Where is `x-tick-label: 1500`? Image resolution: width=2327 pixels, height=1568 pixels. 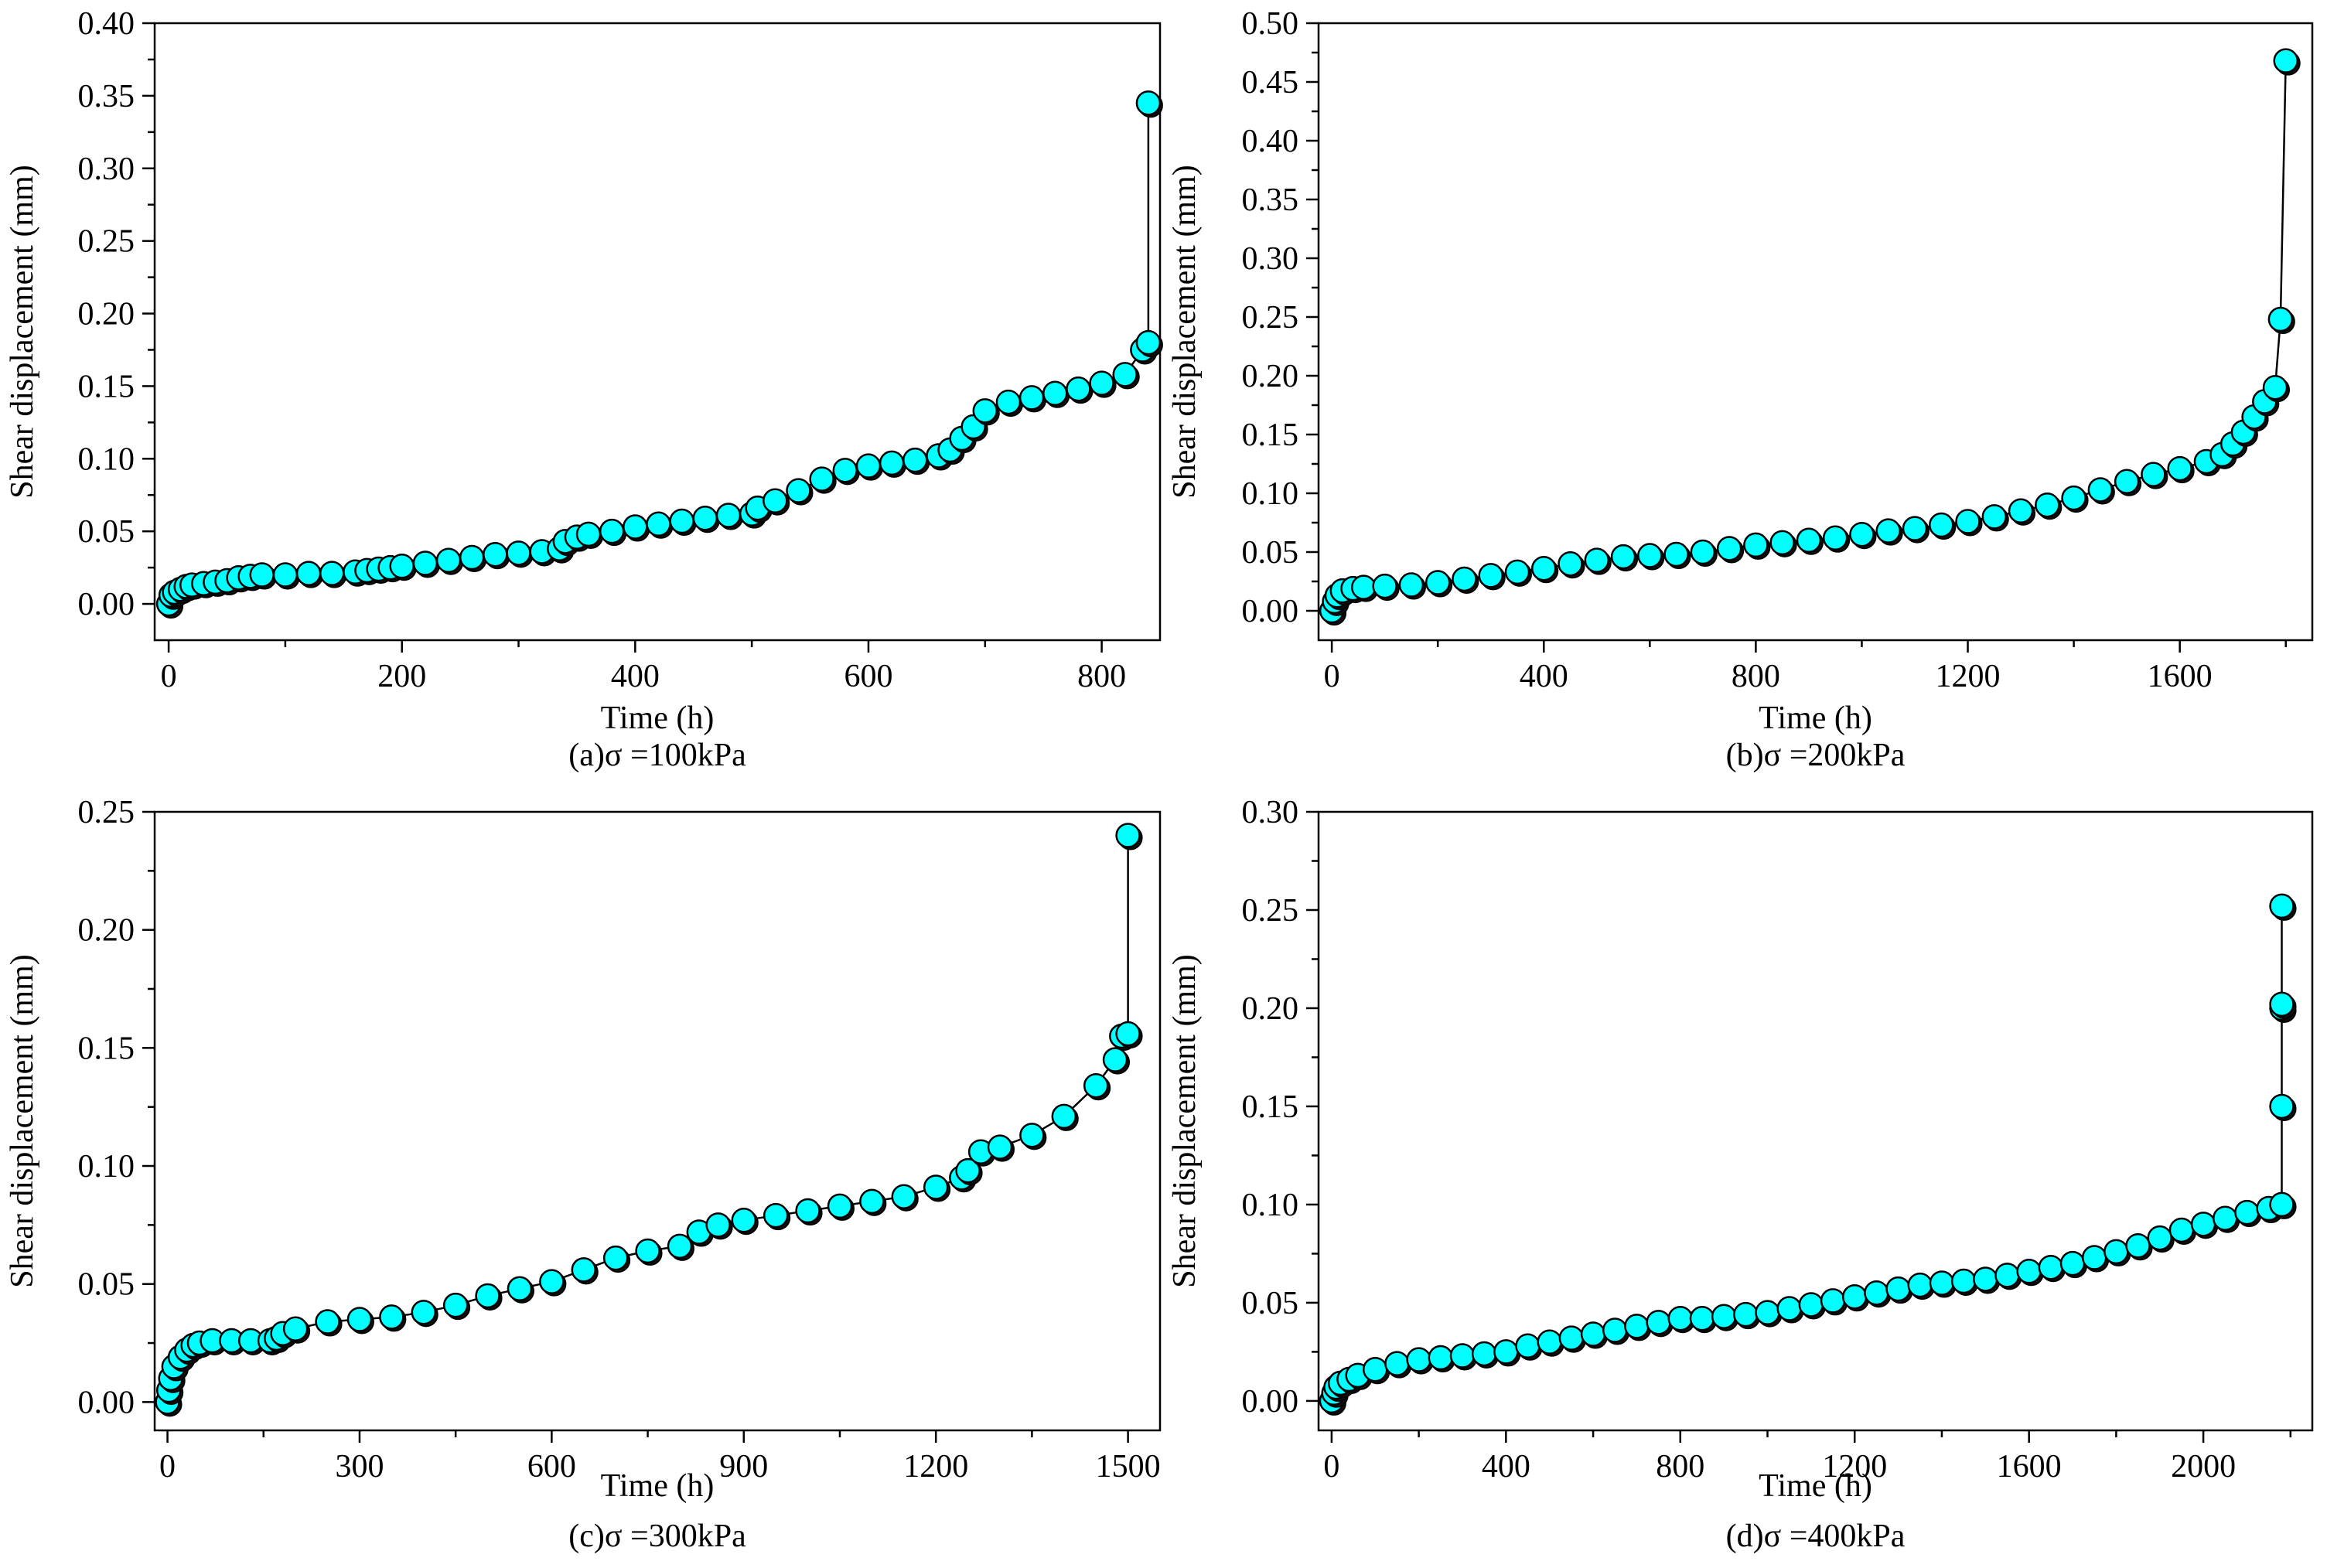 x-tick-label: 1500 is located at coordinates (1128, 1466).